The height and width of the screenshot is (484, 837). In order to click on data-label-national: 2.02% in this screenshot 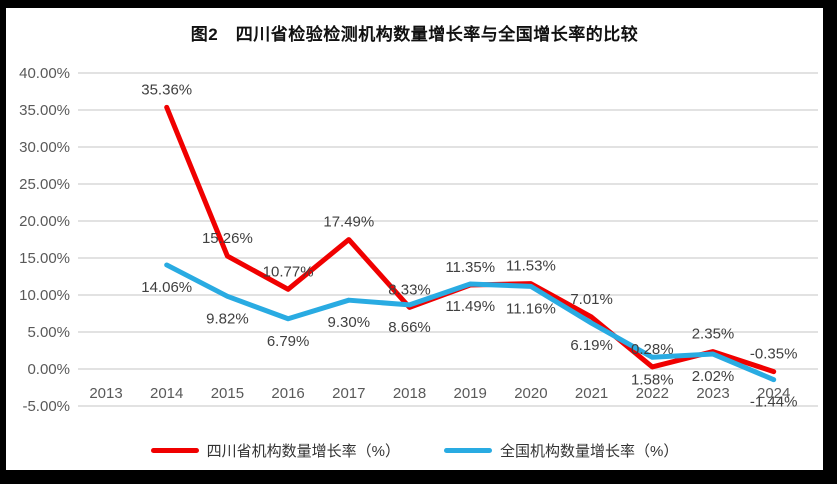, I will do `click(713, 376)`.